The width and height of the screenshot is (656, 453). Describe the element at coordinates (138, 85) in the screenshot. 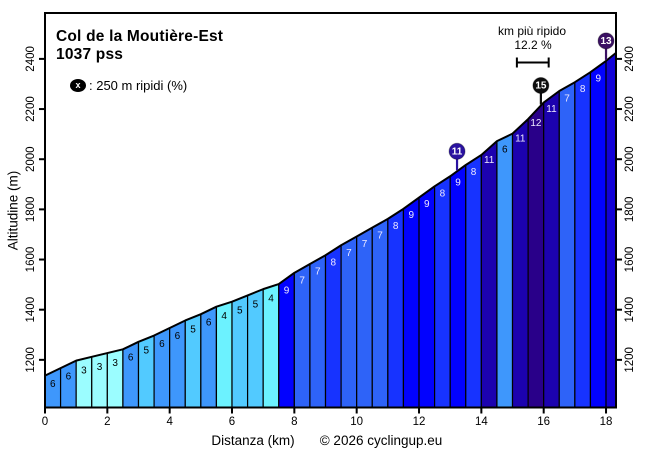

I see `legend-label: : 250 m ripidi (%)` at that location.